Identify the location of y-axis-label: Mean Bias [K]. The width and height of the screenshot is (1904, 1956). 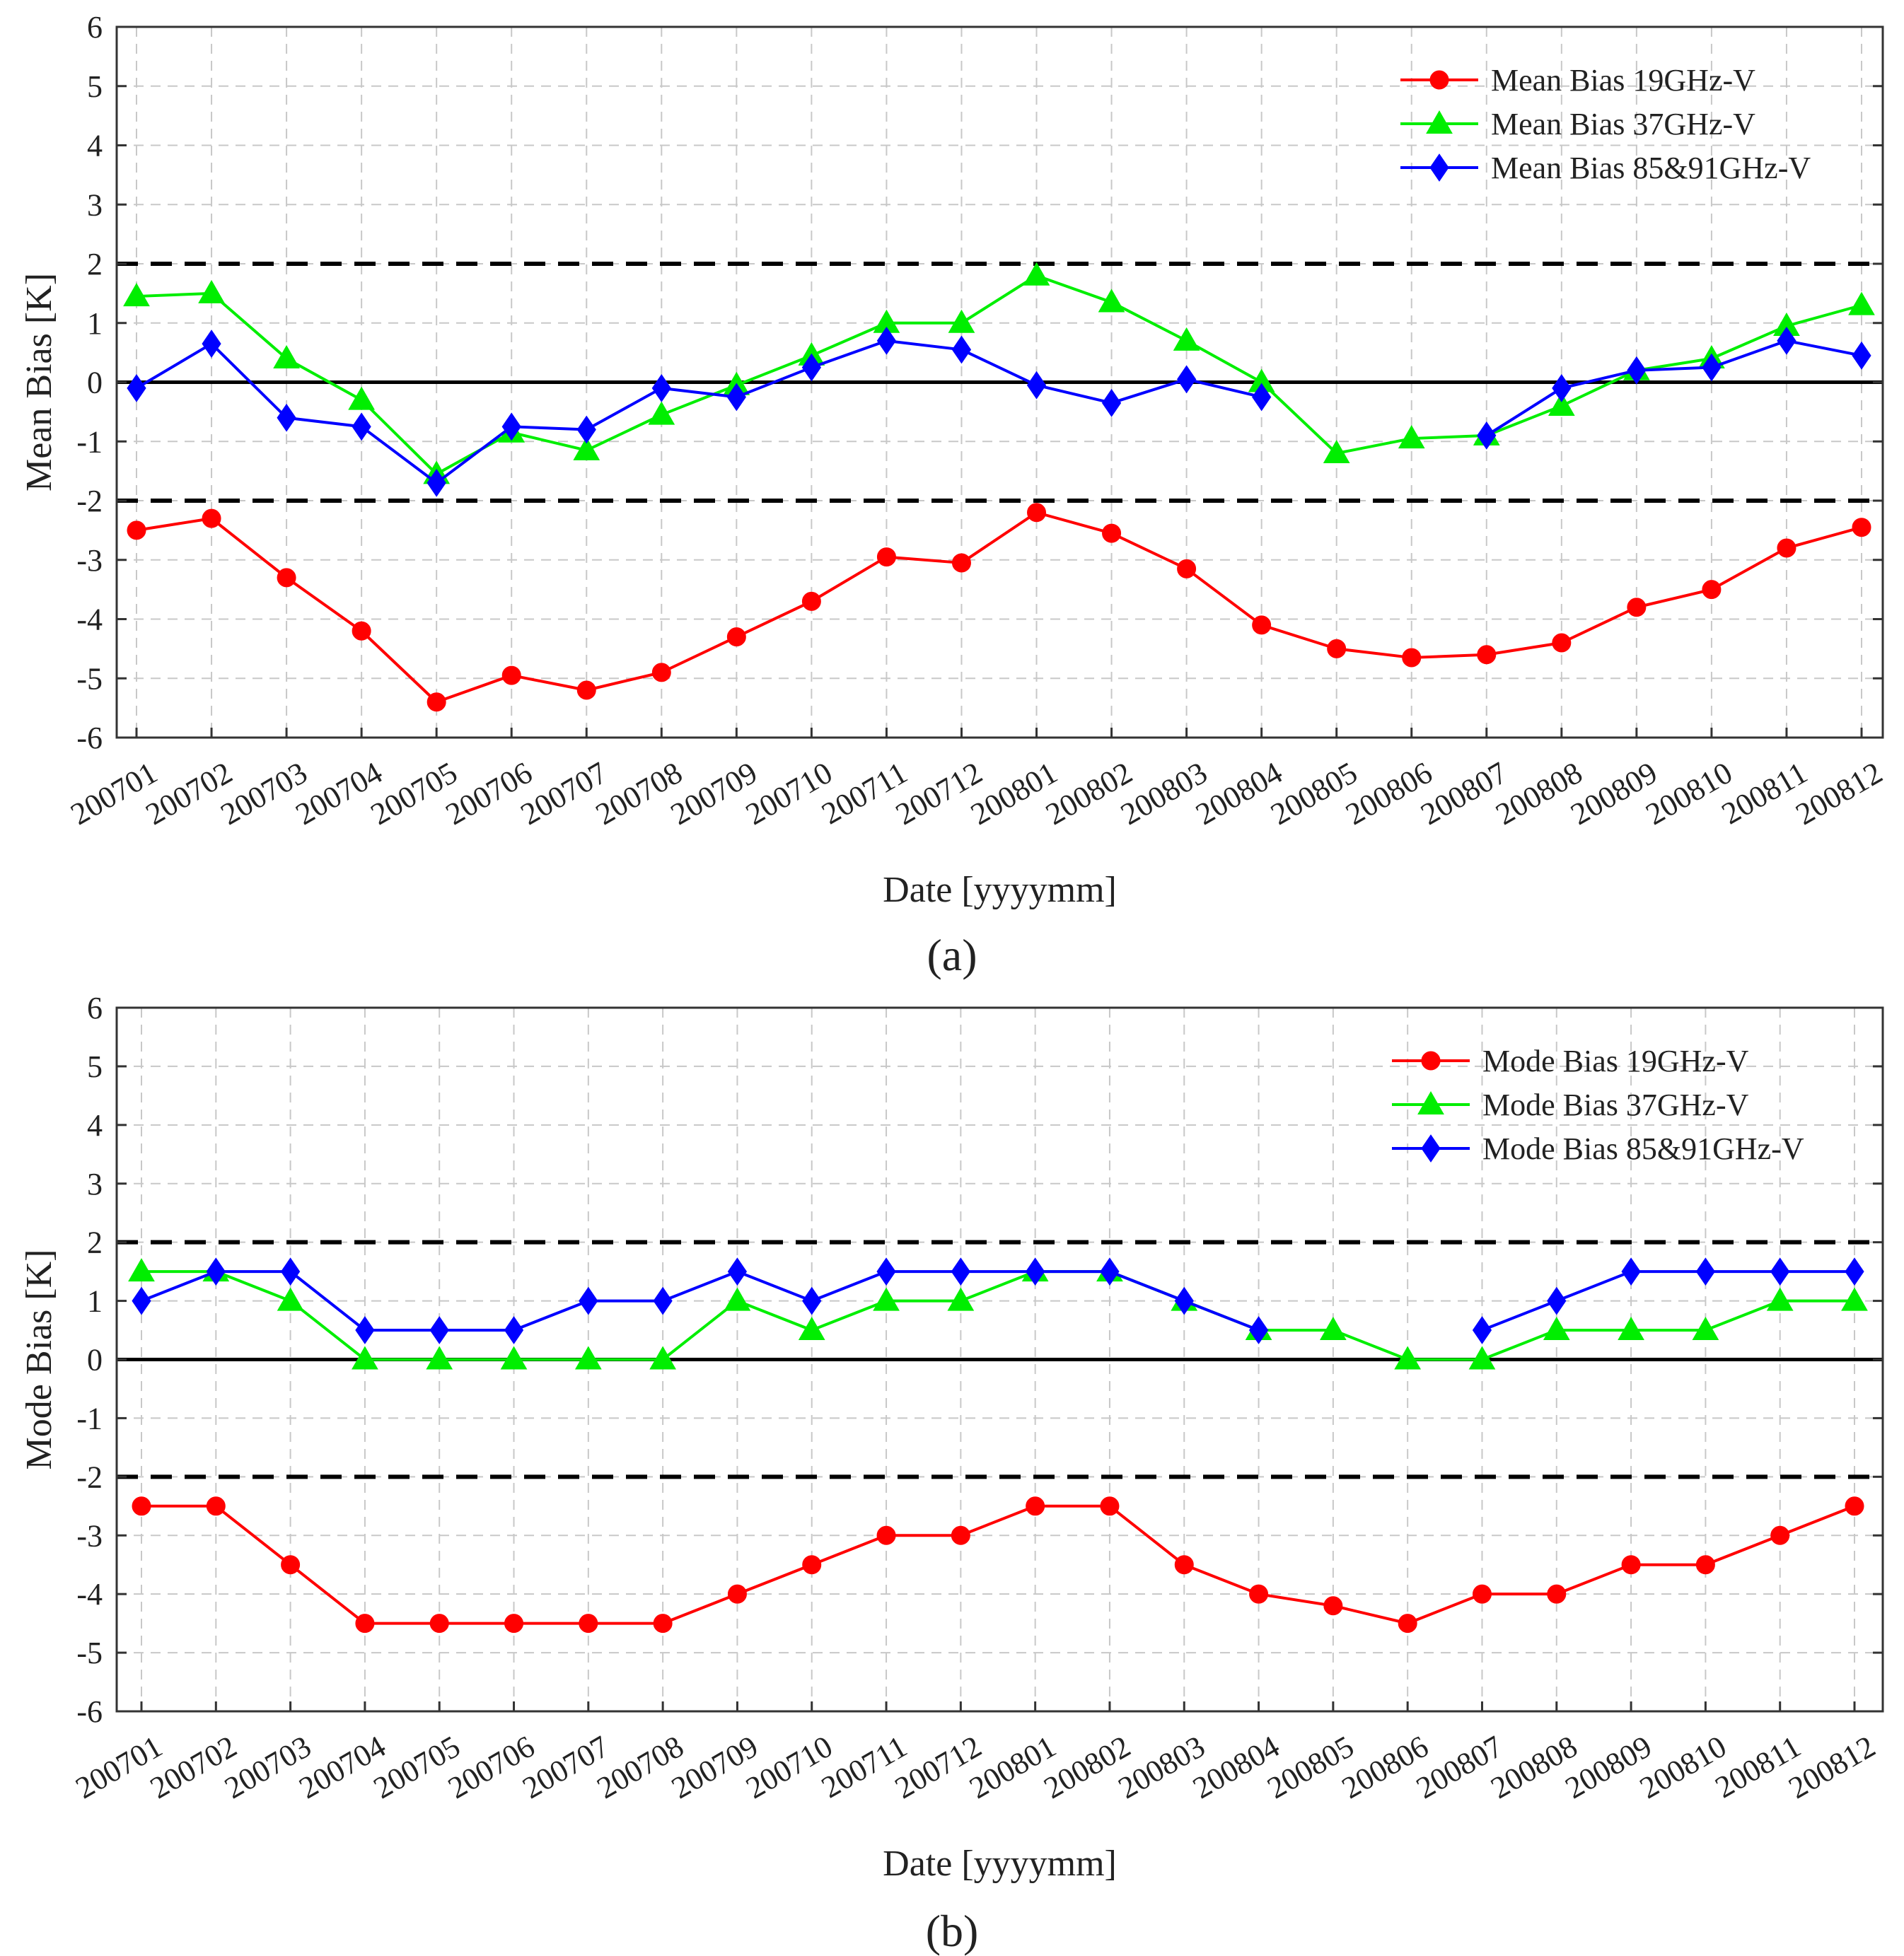
(39, 382).